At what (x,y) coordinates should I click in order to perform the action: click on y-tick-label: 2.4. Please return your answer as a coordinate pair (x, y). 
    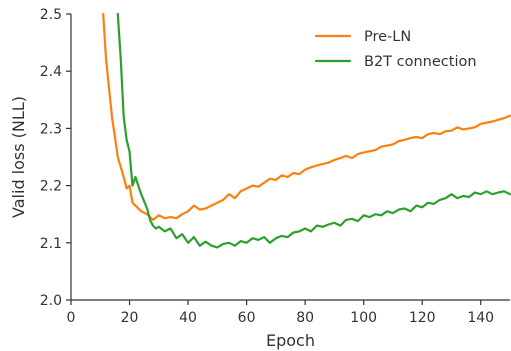
    Looking at the image, I should click on (51, 72).